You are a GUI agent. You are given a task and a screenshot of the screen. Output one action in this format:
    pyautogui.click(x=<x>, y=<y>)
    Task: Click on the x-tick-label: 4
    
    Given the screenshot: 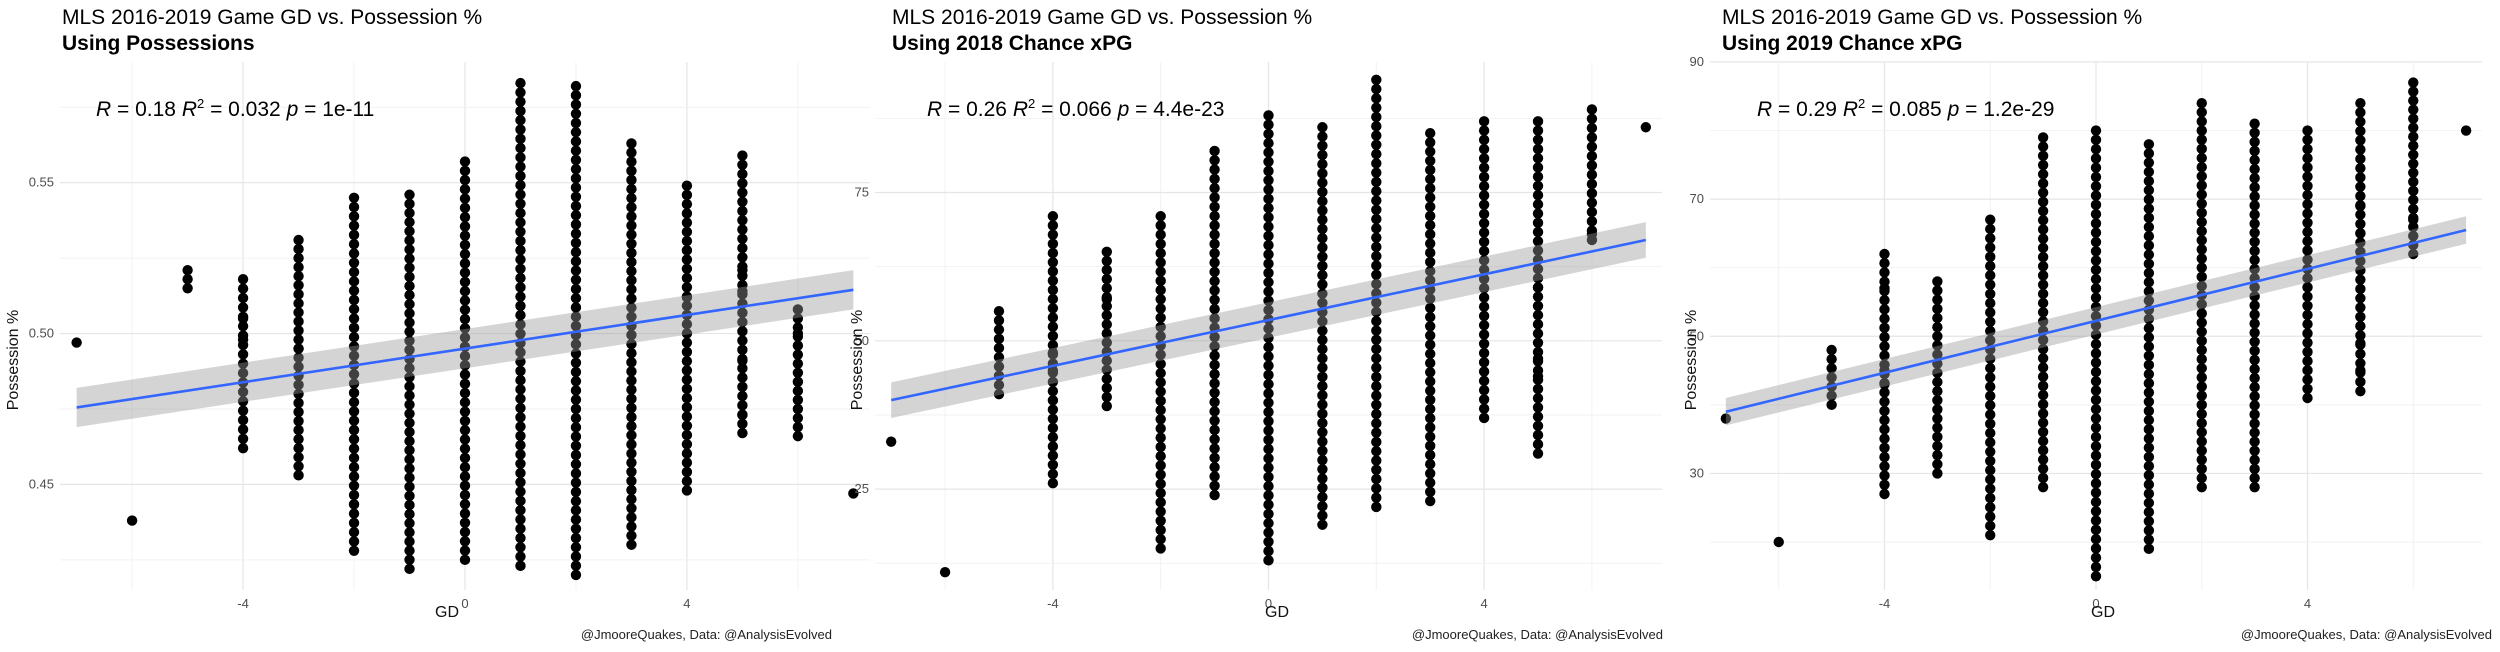 What is the action you would take?
    pyautogui.click(x=2307, y=603)
    